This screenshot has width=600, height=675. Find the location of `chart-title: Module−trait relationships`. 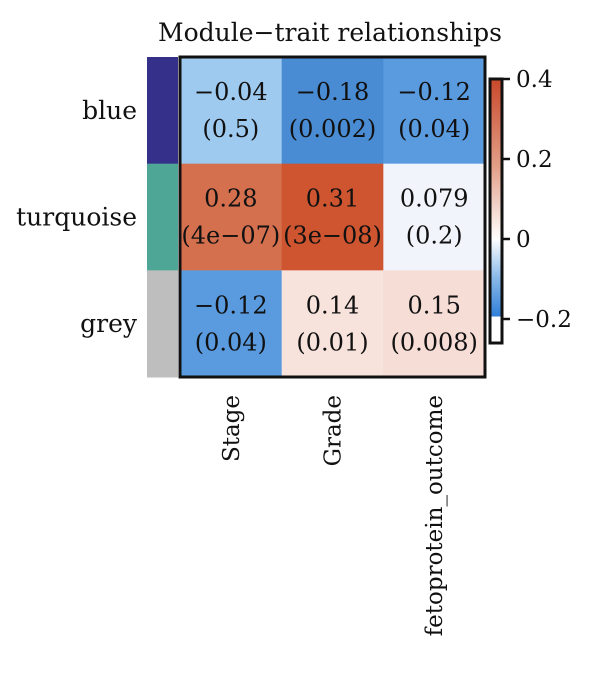

chart-title: Module−trait relationships is located at coordinates (330, 32).